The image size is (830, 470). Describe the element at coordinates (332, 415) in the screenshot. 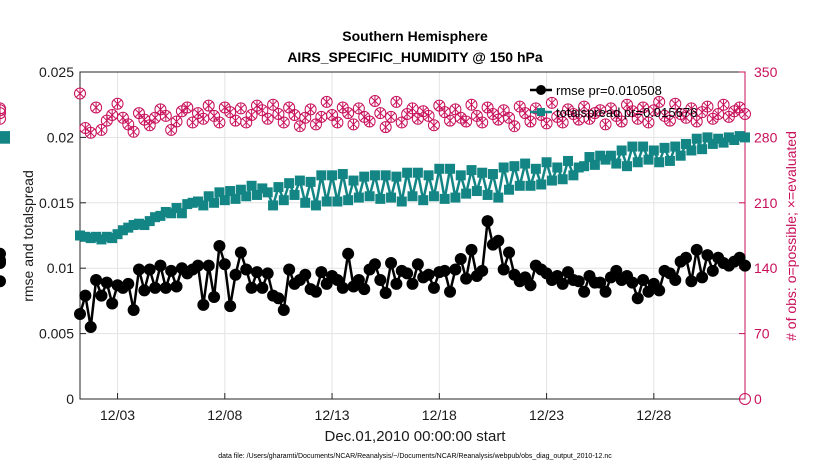

I see `x-tick-label: 12/13` at that location.